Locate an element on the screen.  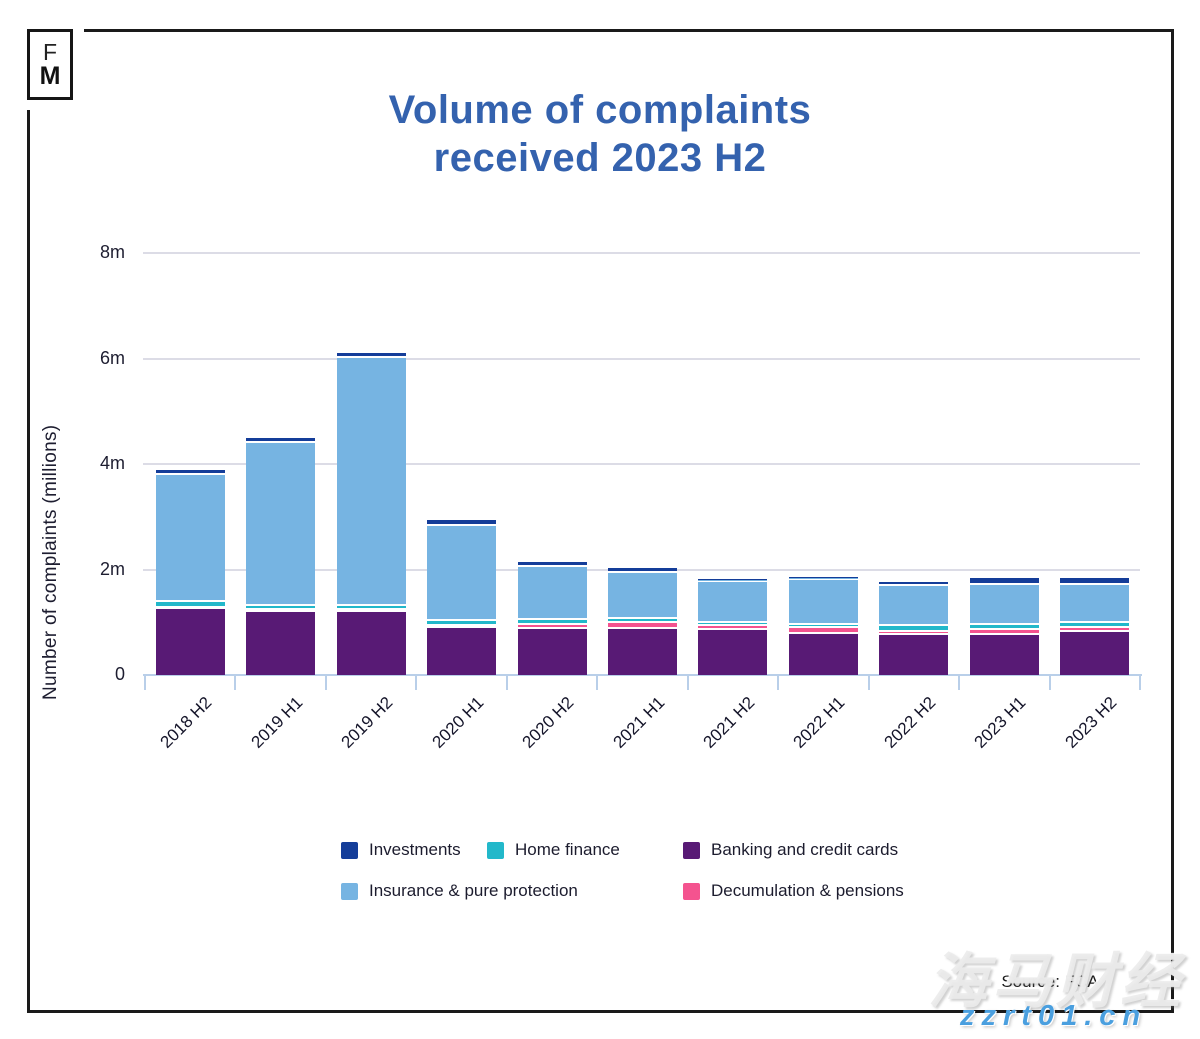
legend-item-decumulation-pensions: Decumulation & pensions is located at coordinates (793, 891).